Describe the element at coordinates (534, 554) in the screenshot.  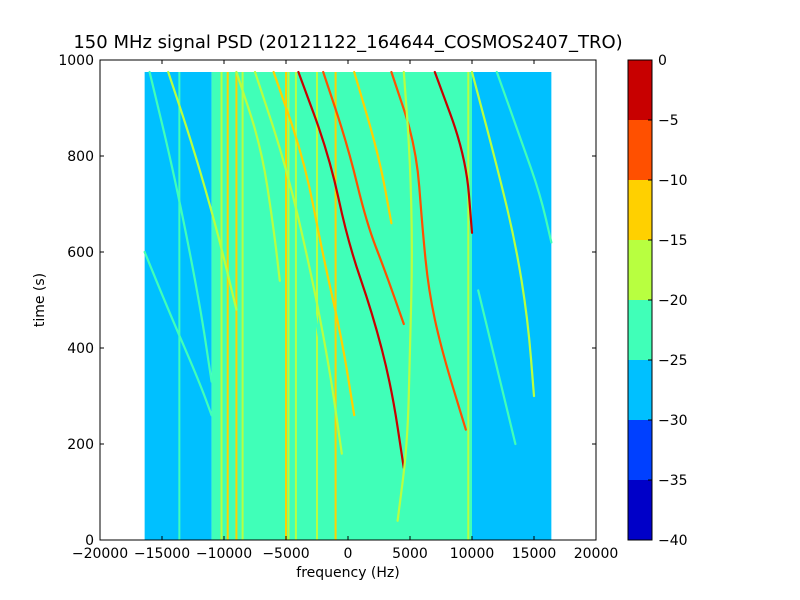
I see `x-tick-label-7: 15000` at that location.